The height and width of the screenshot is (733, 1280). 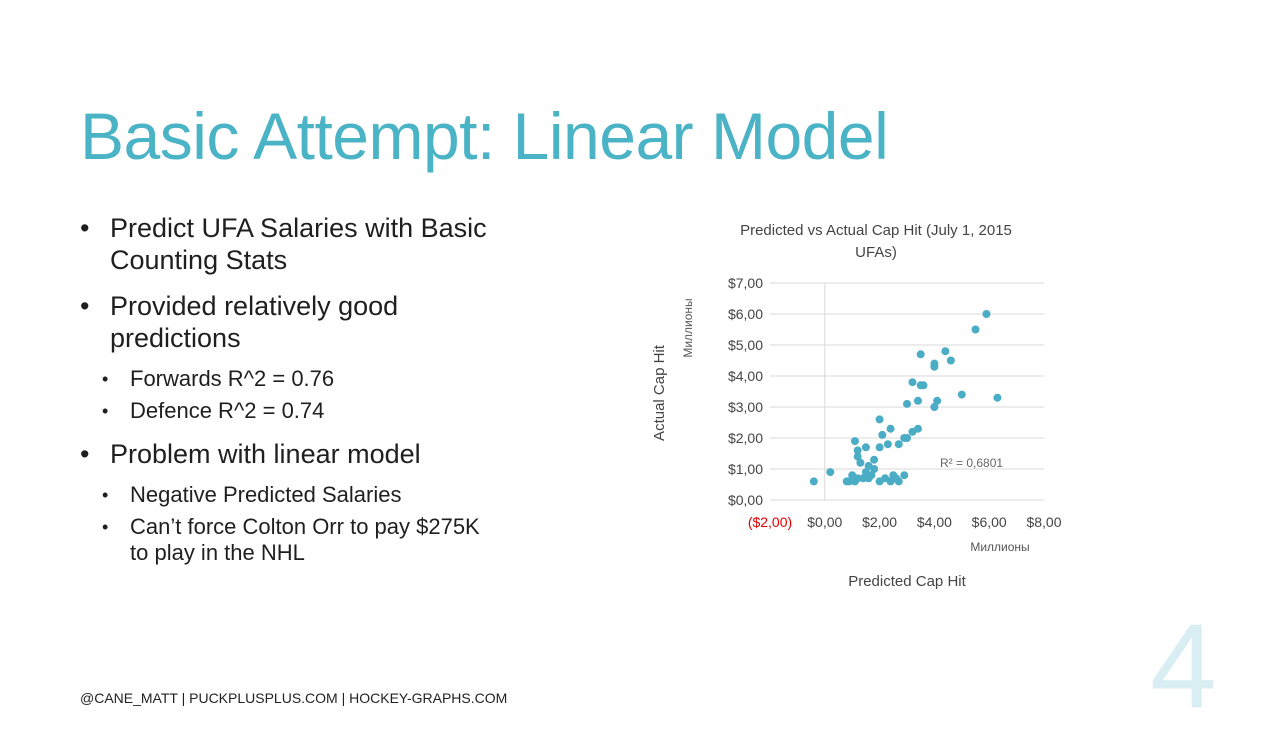 I want to click on x-tick-labels: ($2,00) $0,00 $2,00 $4,00 $6,00 $8,00, so click(x=905, y=522).